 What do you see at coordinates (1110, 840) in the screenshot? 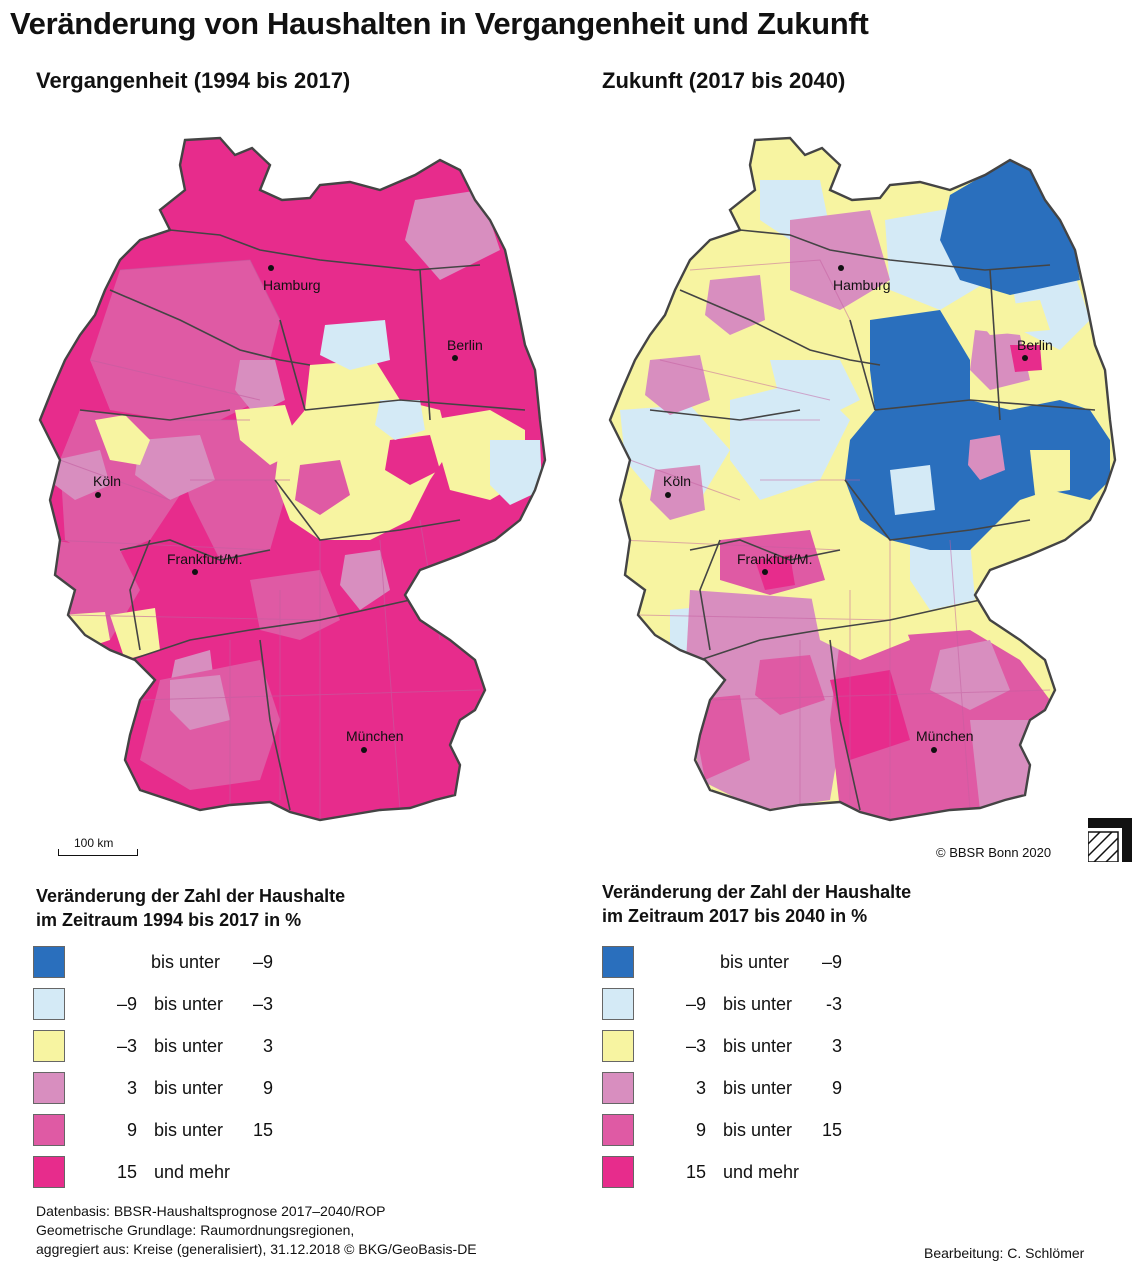
I see `bbsr-logo-icon` at bounding box center [1110, 840].